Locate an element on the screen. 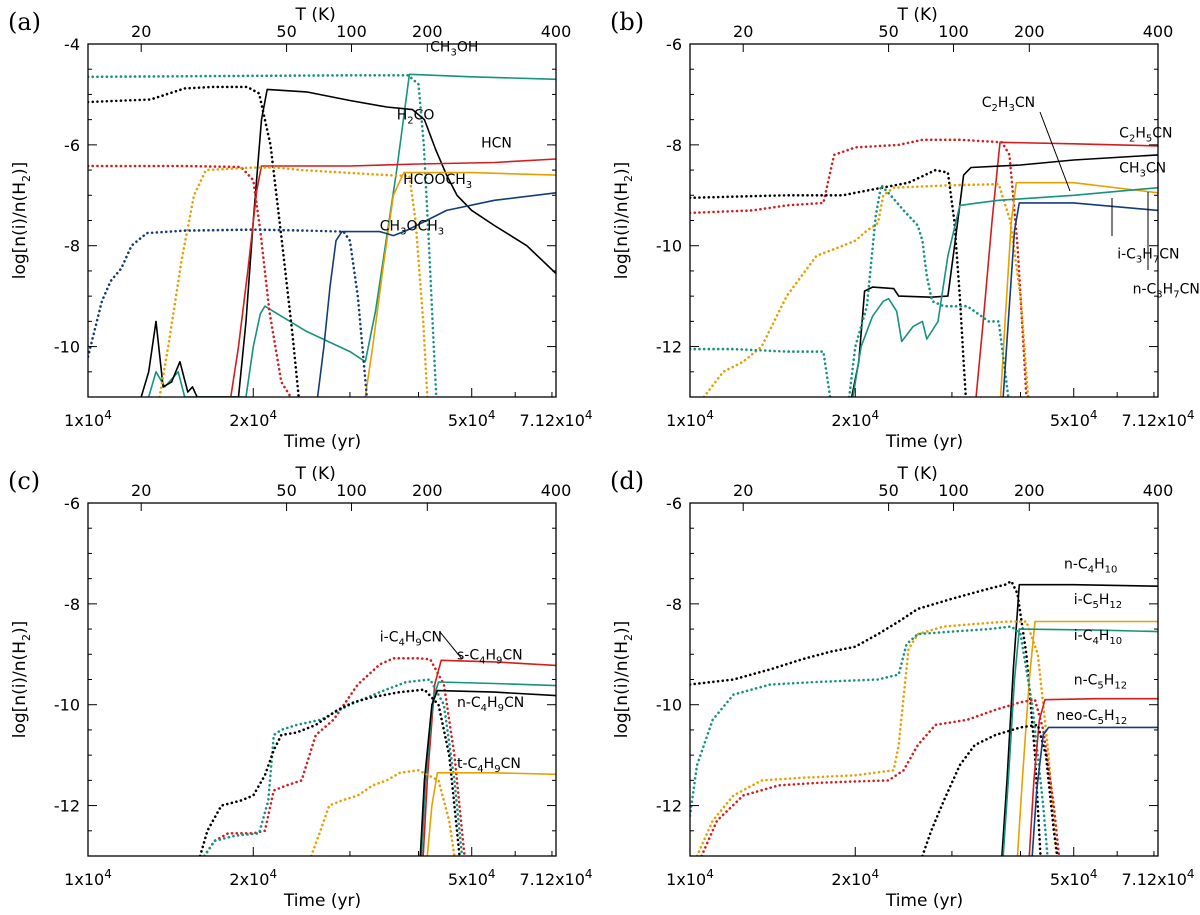 The width and height of the screenshot is (1200, 915). series-line-h2co-dotted is located at coordinates (194, 241).